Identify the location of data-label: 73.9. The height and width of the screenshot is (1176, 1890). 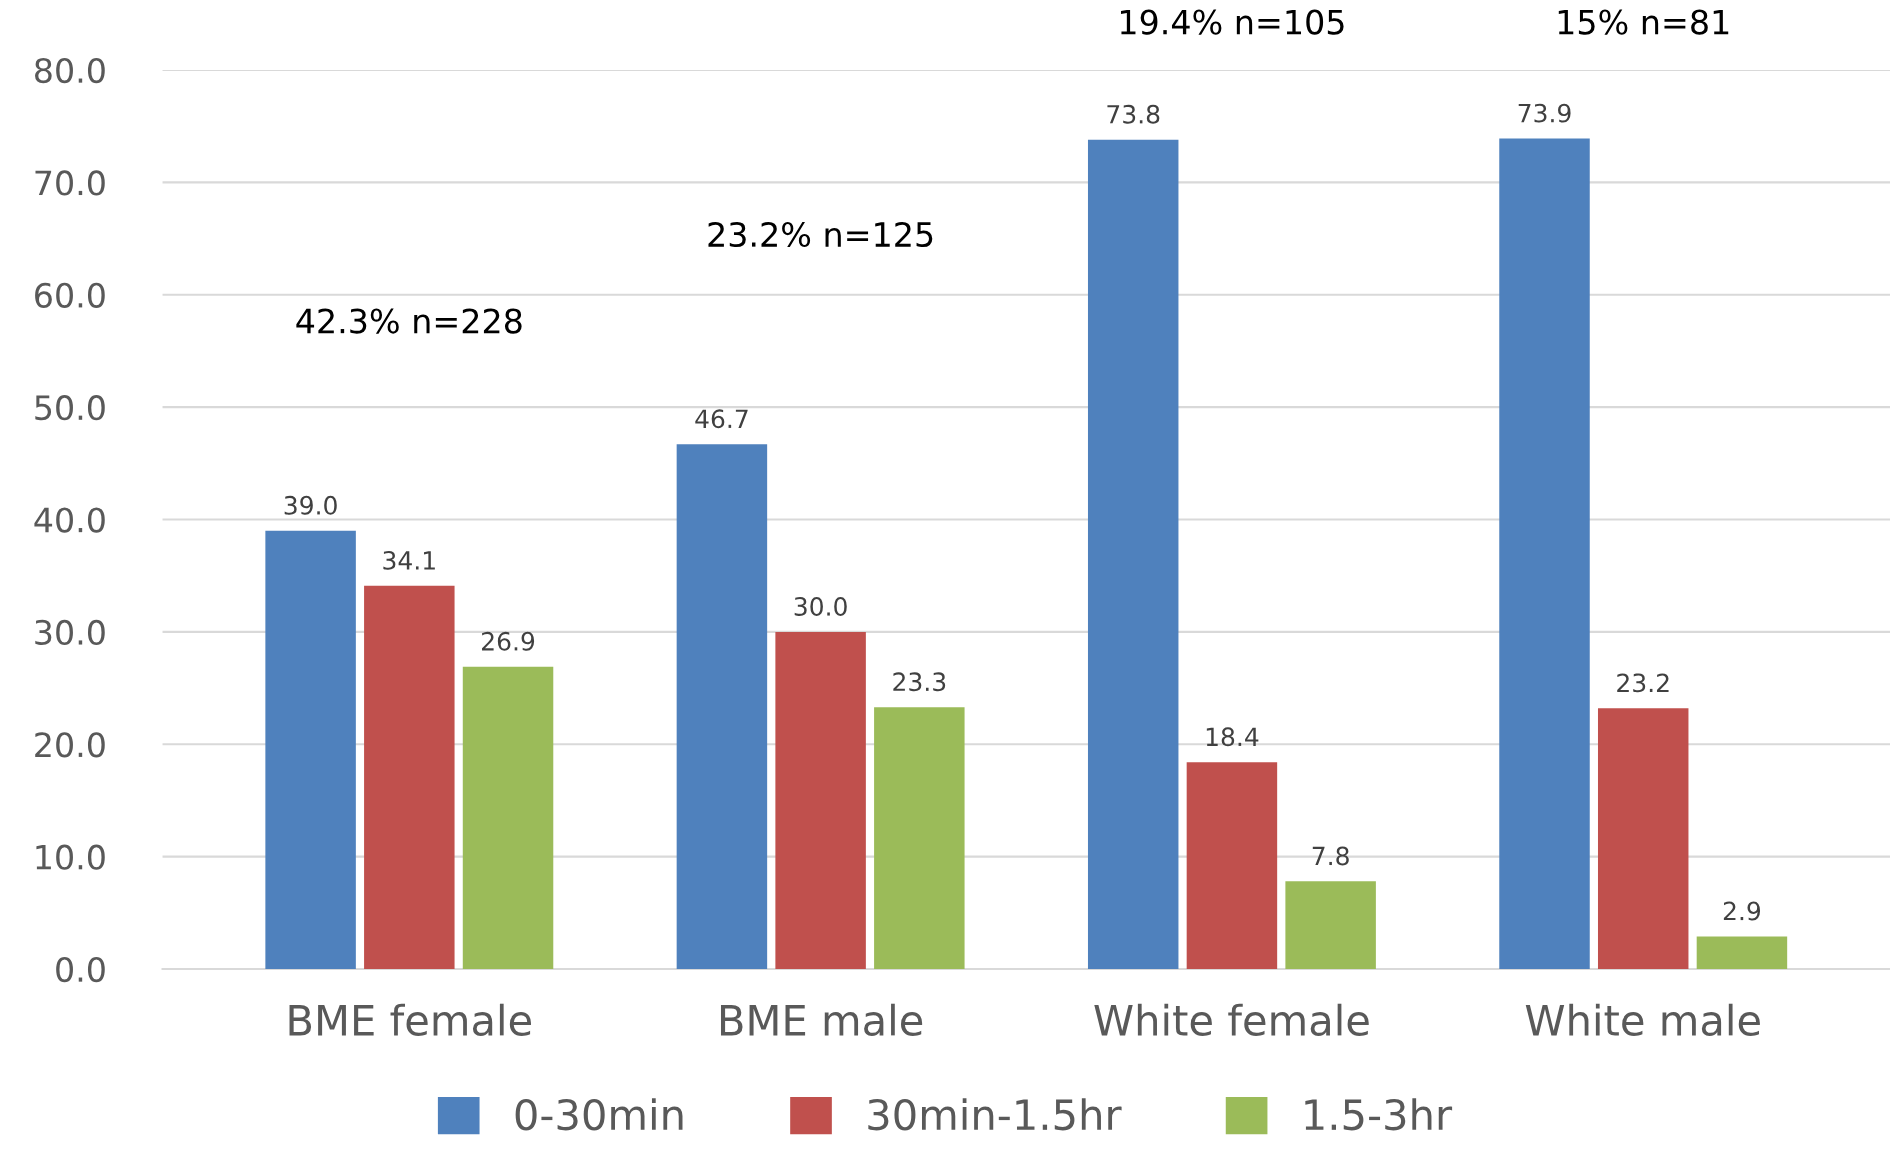
(1544, 113).